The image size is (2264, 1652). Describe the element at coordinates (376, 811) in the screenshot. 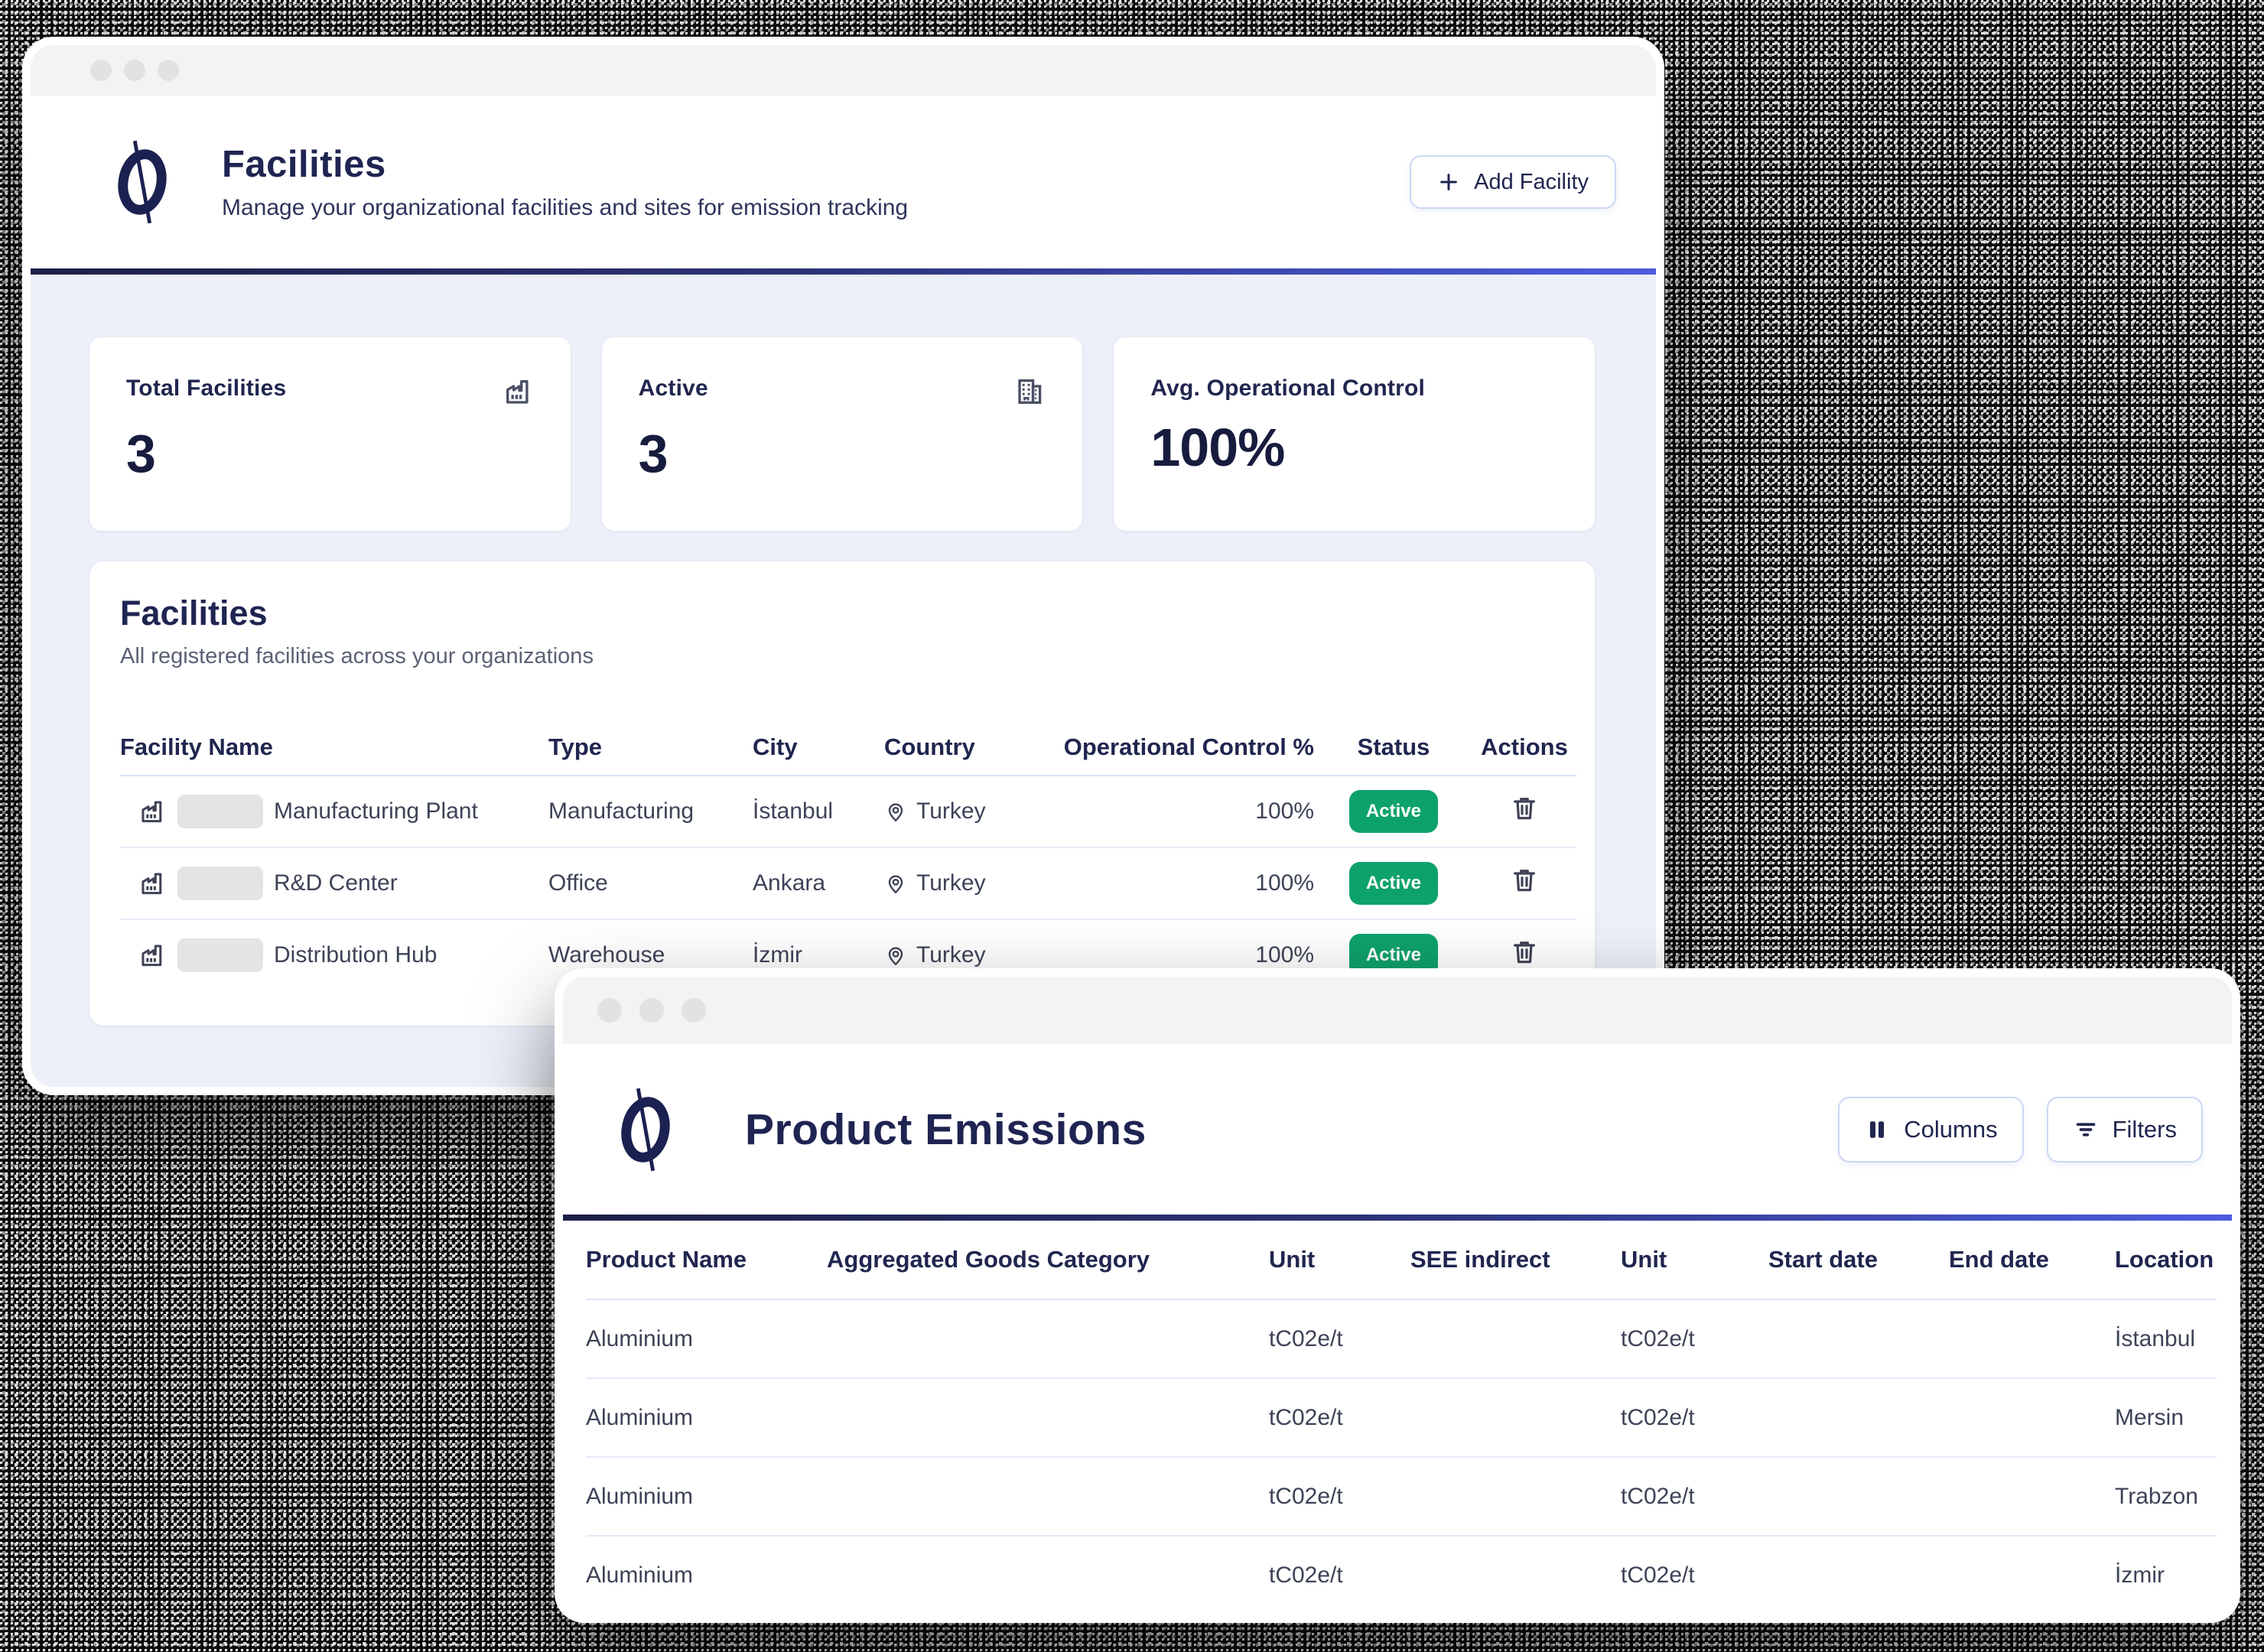

I see `facility-name: Manufacturing Plant` at that location.